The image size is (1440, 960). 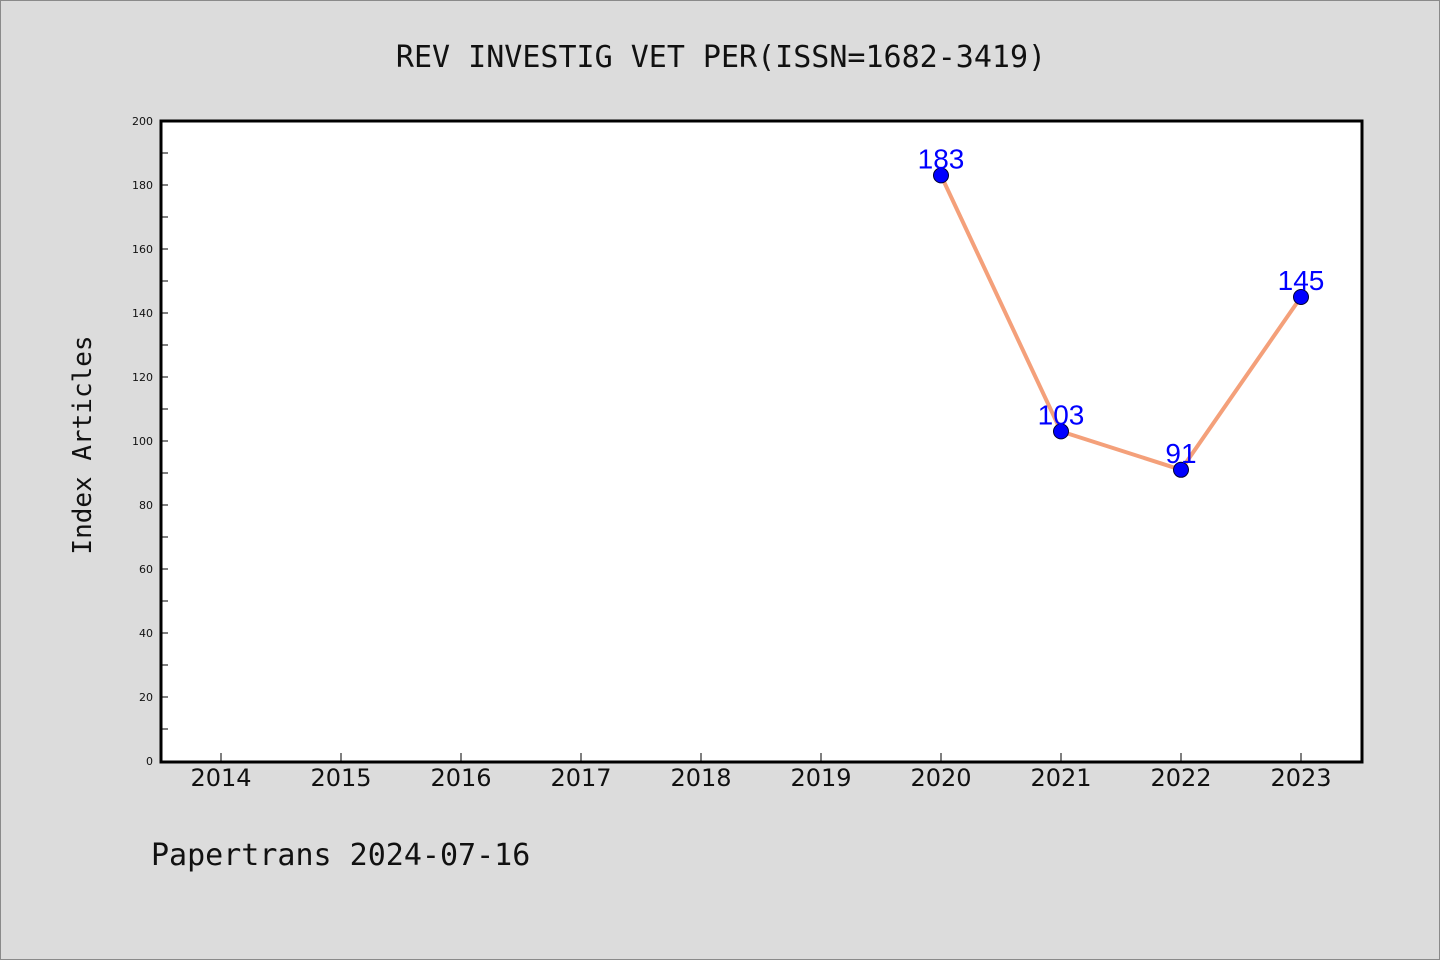 I want to click on y-tick-label: 140, so click(x=142, y=313).